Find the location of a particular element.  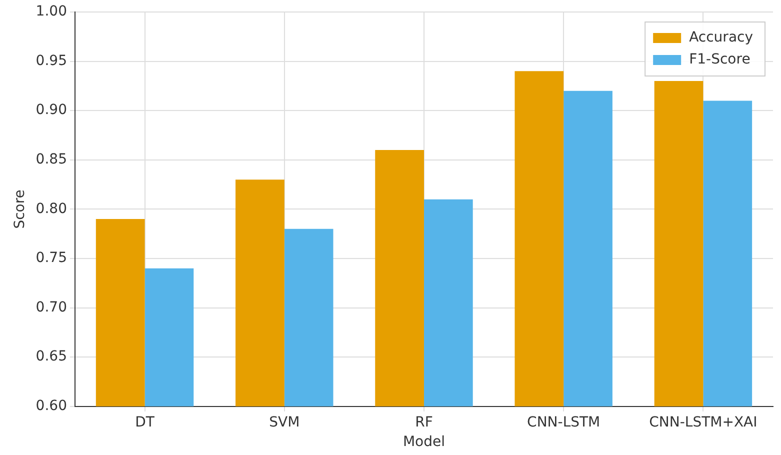

x-tick-label: RF is located at coordinates (424, 422).